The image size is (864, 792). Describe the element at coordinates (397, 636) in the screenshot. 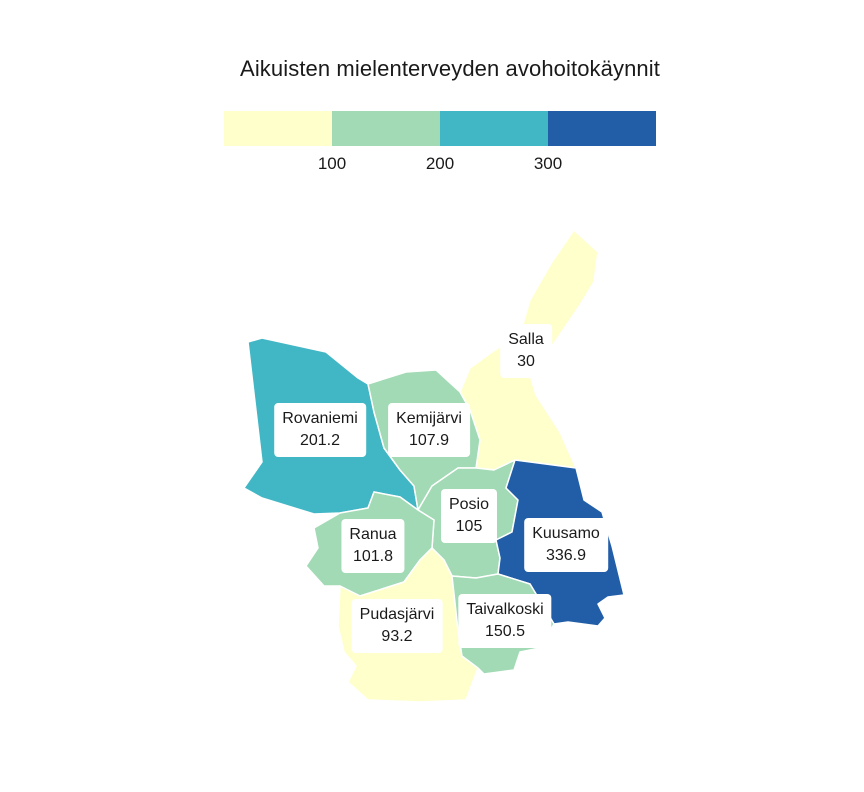

I see `label-pudasjarvi-value: 93.2` at that location.